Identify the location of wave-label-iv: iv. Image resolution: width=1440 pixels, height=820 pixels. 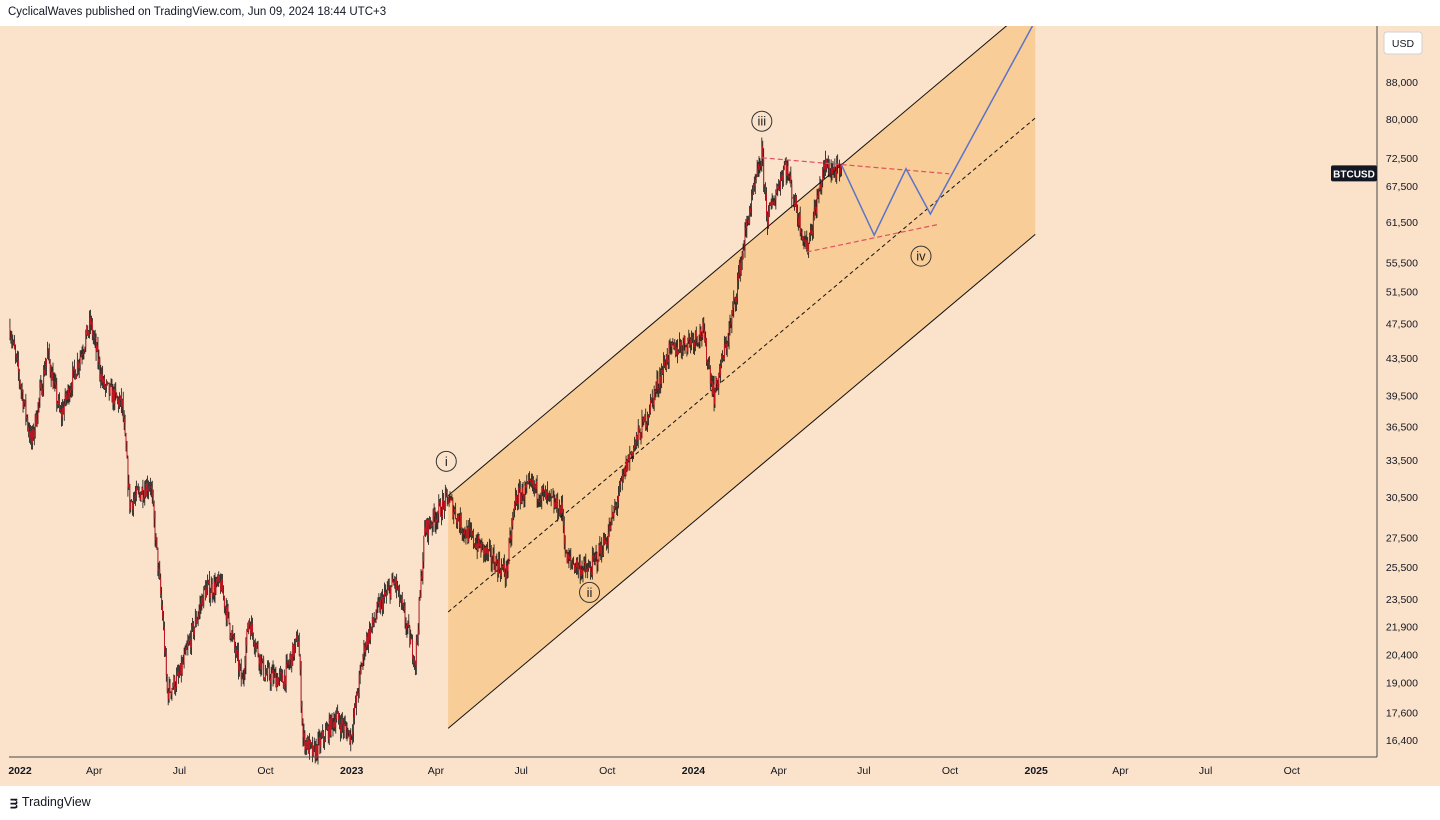
(921, 256).